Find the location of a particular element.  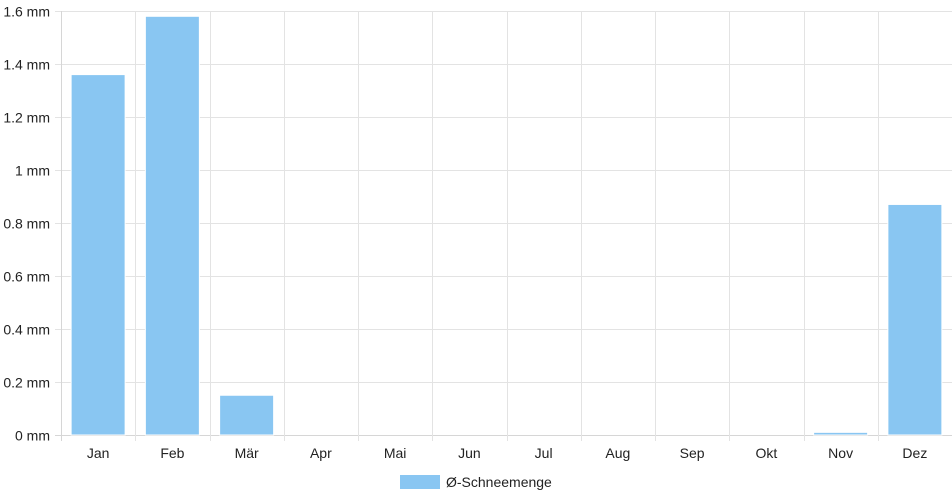

x-tick-label: Sep is located at coordinates (692, 453).